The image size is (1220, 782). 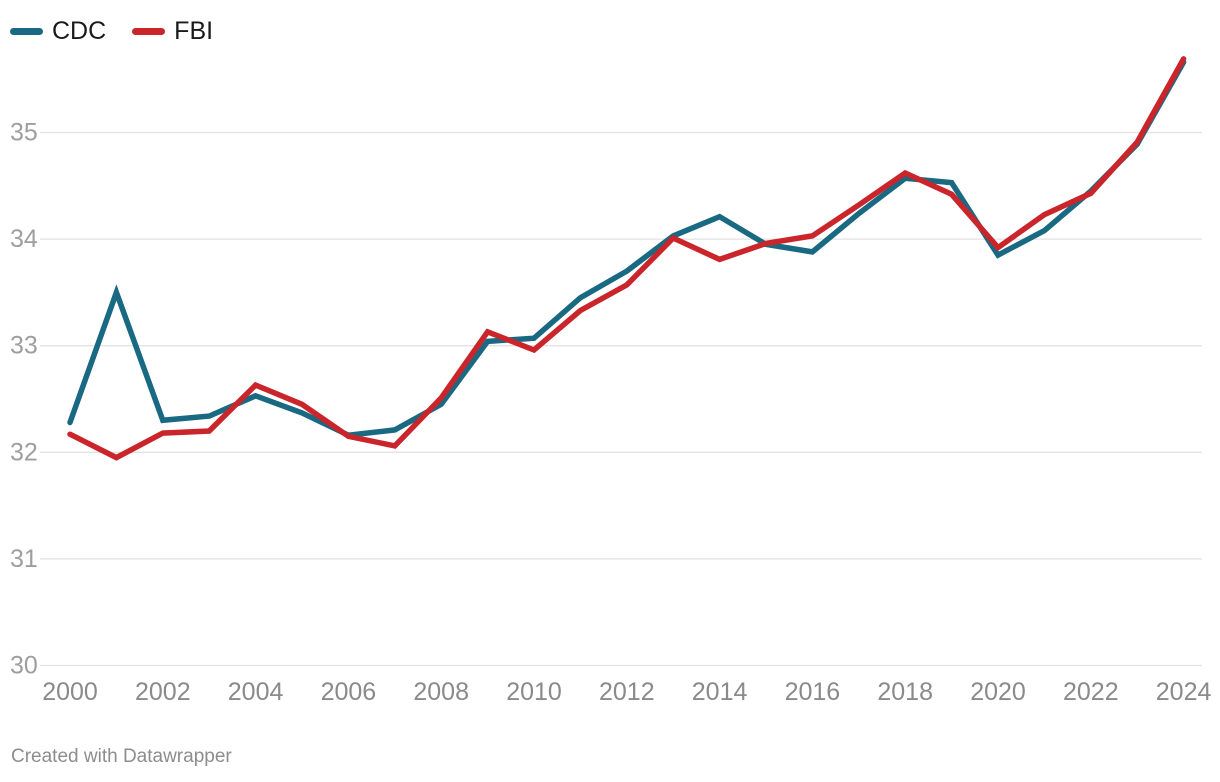 What do you see at coordinates (24, 346) in the screenshot?
I see `y-tick-label: 33` at bounding box center [24, 346].